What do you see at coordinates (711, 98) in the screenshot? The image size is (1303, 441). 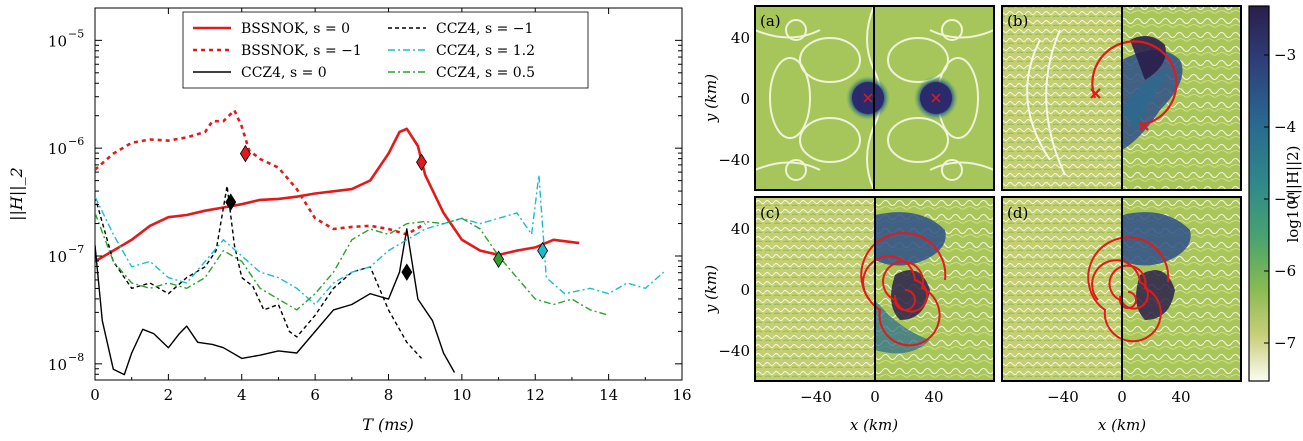 I see `panel-y-label-top: y (km)` at bounding box center [711, 98].